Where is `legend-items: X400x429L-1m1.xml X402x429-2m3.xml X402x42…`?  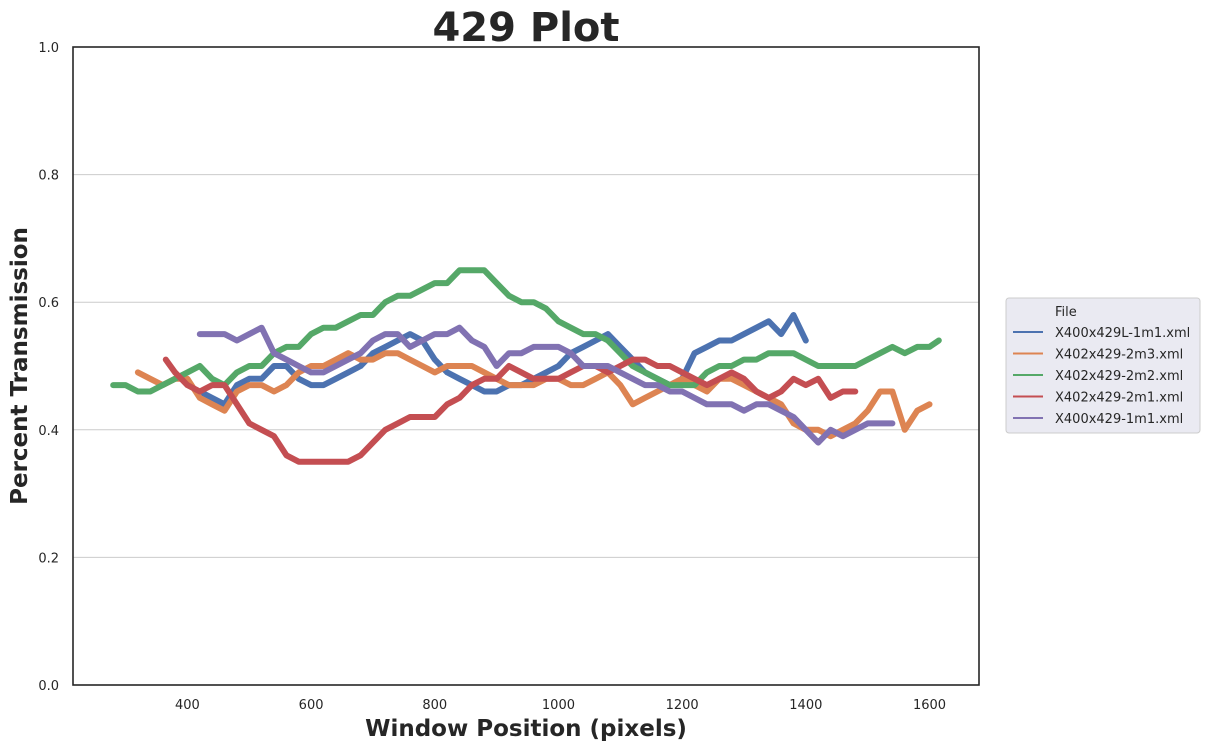 legend-items: X400x429L-1m1.xml X402x429-2m3.xml X402x42… is located at coordinates (1101, 376).